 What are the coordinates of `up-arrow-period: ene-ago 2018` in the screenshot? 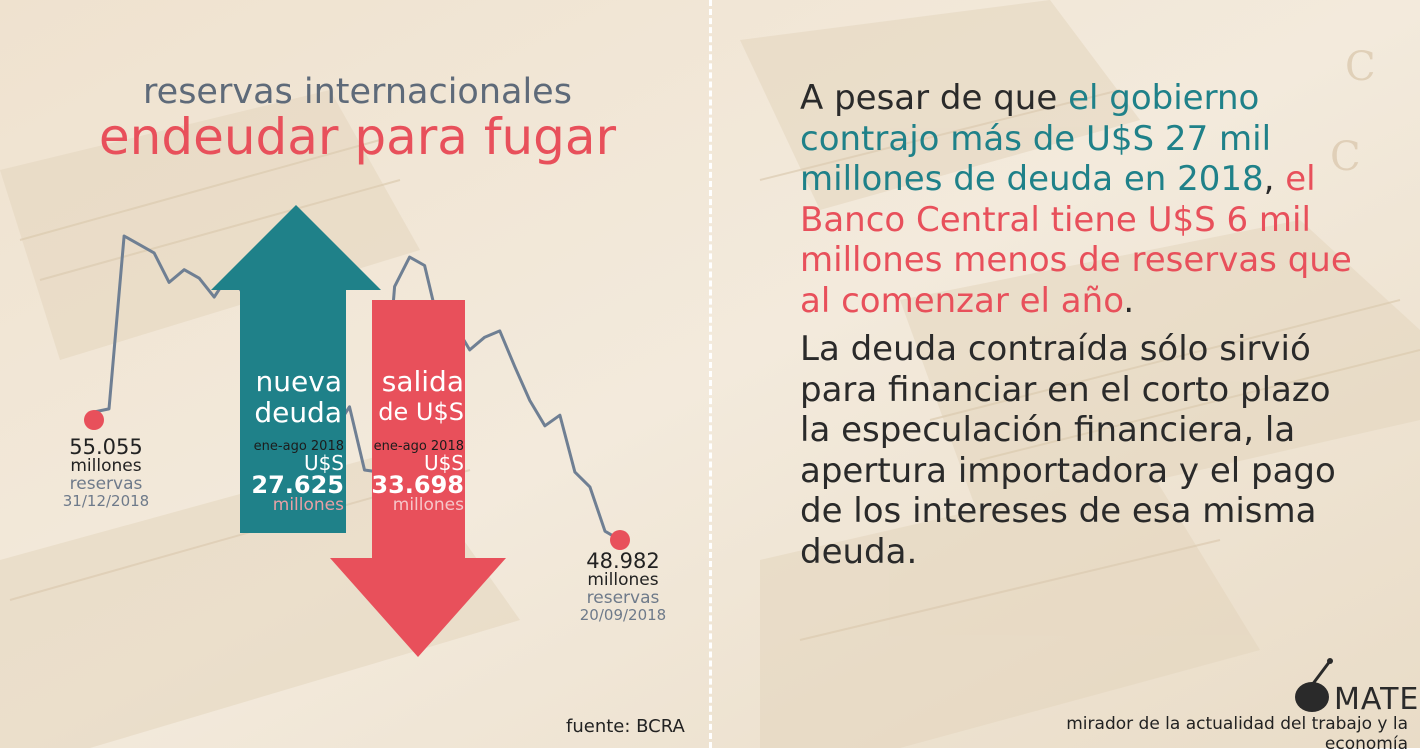 It's located at (298, 446).